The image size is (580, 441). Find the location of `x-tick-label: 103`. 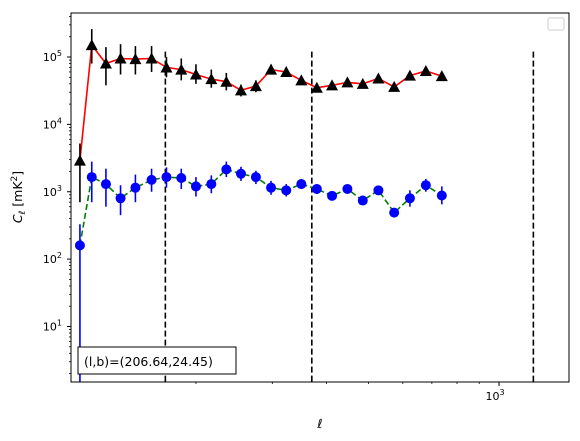

x-tick-label: 103 is located at coordinates (494, 395).